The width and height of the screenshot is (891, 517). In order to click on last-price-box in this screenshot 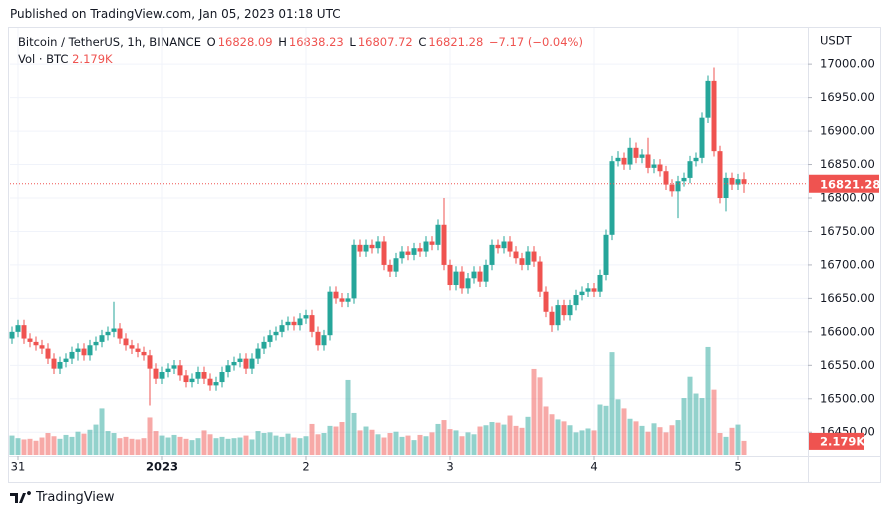, I will do `click(844, 183)`.